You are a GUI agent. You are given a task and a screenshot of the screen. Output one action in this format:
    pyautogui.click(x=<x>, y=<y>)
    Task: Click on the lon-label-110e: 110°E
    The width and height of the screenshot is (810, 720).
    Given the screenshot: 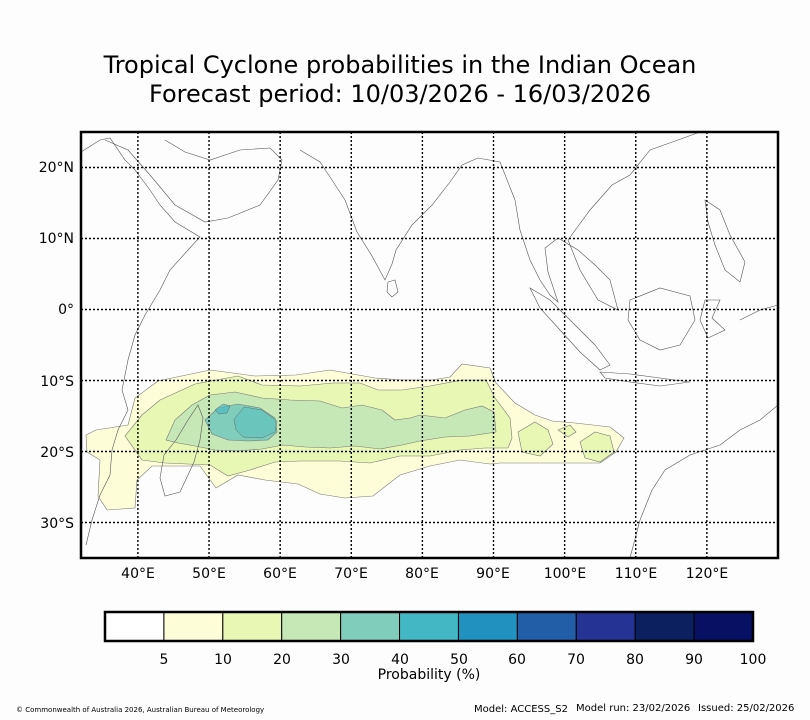 What is the action you would take?
    pyautogui.click(x=636, y=574)
    